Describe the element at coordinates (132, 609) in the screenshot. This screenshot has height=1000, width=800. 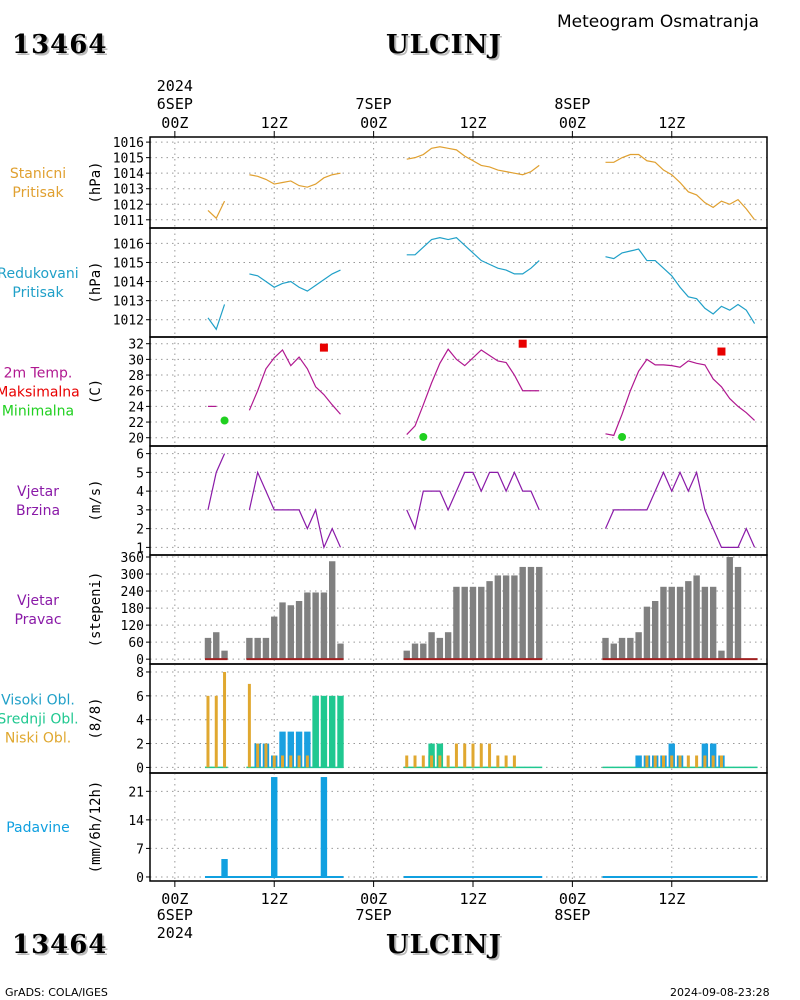
I see `y-tick-label: 180` at that location.